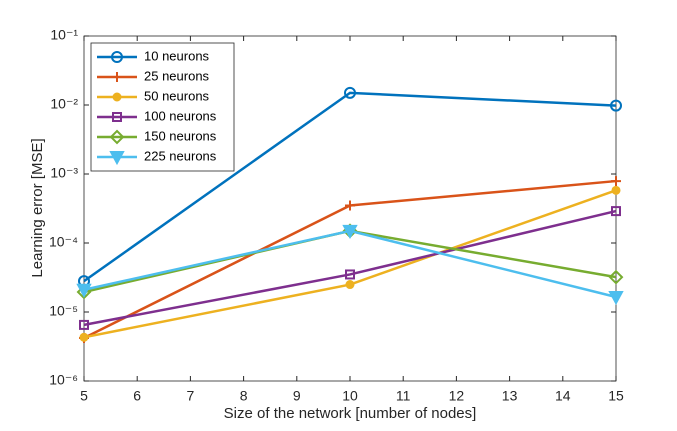  Describe the element at coordinates (180, 115) in the screenshot. I see `legend-label: 100 neurons` at that location.